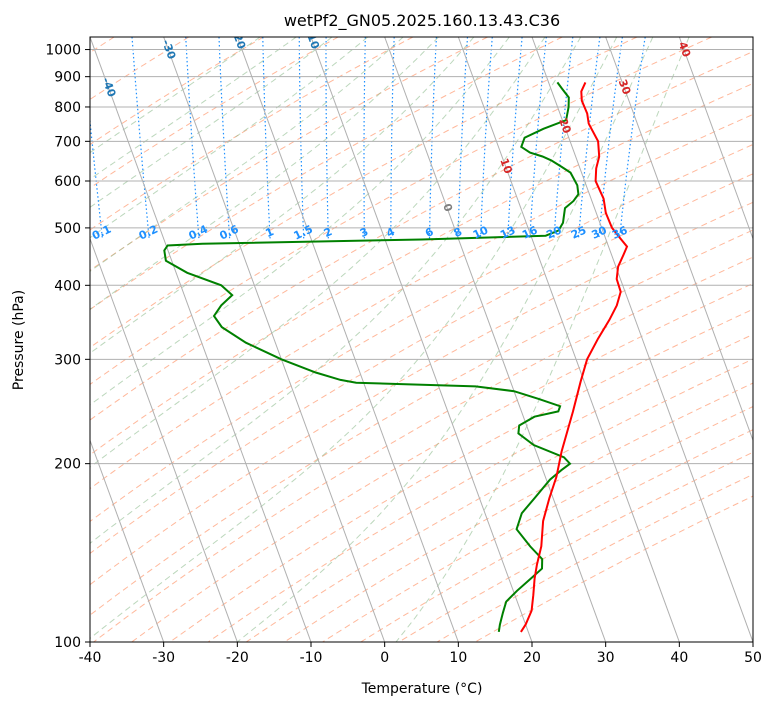 The height and width of the screenshot is (708, 775). What do you see at coordinates (554, 232) in the screenshot?
I see `mixing-ratio-label: 20` at bounding box center [554, 232].